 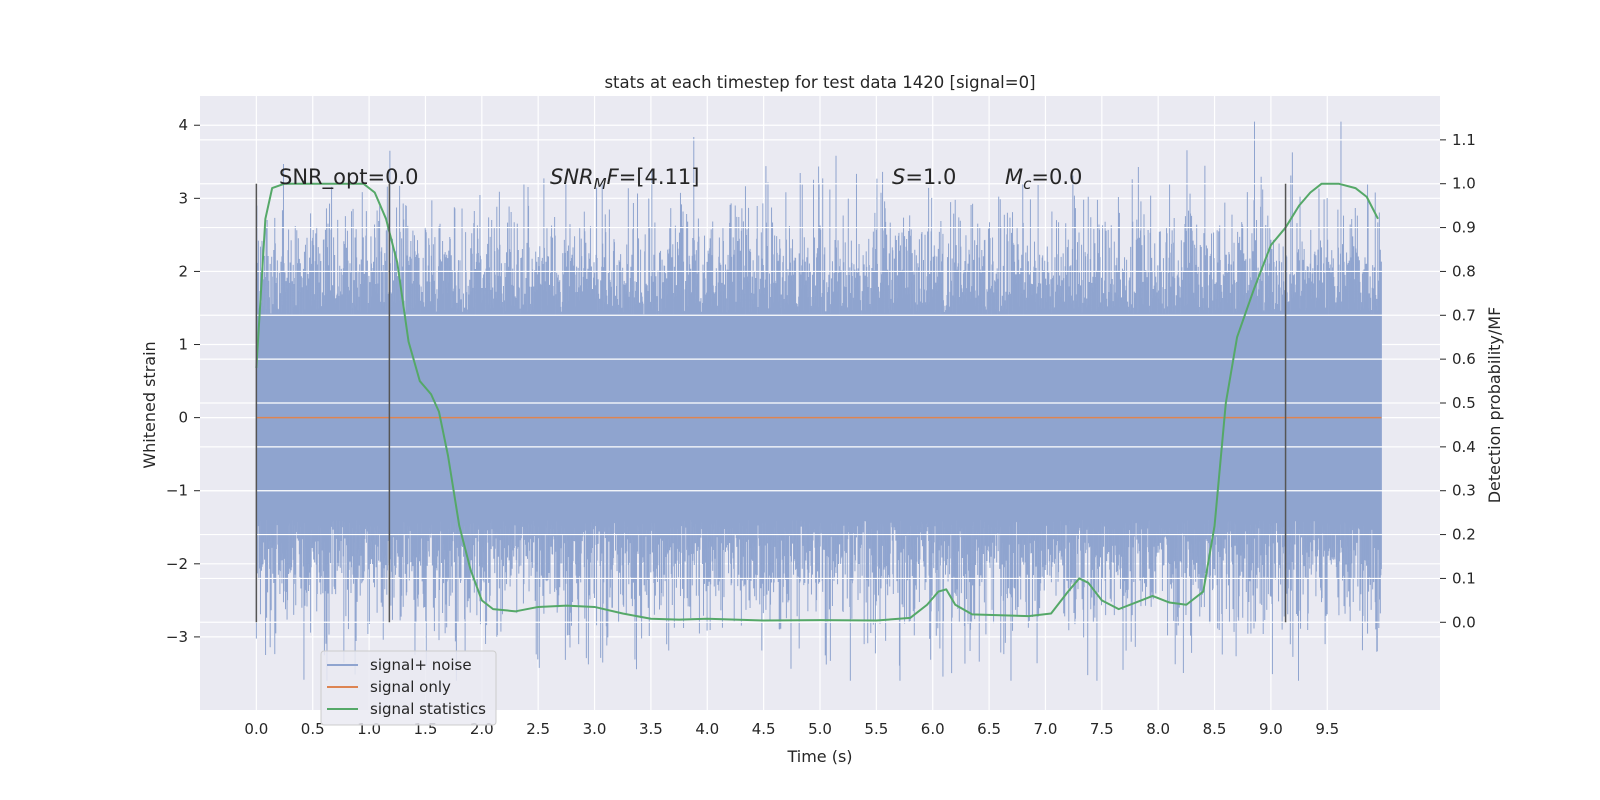 What do you see at coordinates (1458, 381) in the screenshot?
I see `y2-ticks: 0.0 0.1 0.2 0.3 0.4 0.5 0.6 0.7 0.8 0.9 1.0 1.1` at bounding box center [1458, 381].